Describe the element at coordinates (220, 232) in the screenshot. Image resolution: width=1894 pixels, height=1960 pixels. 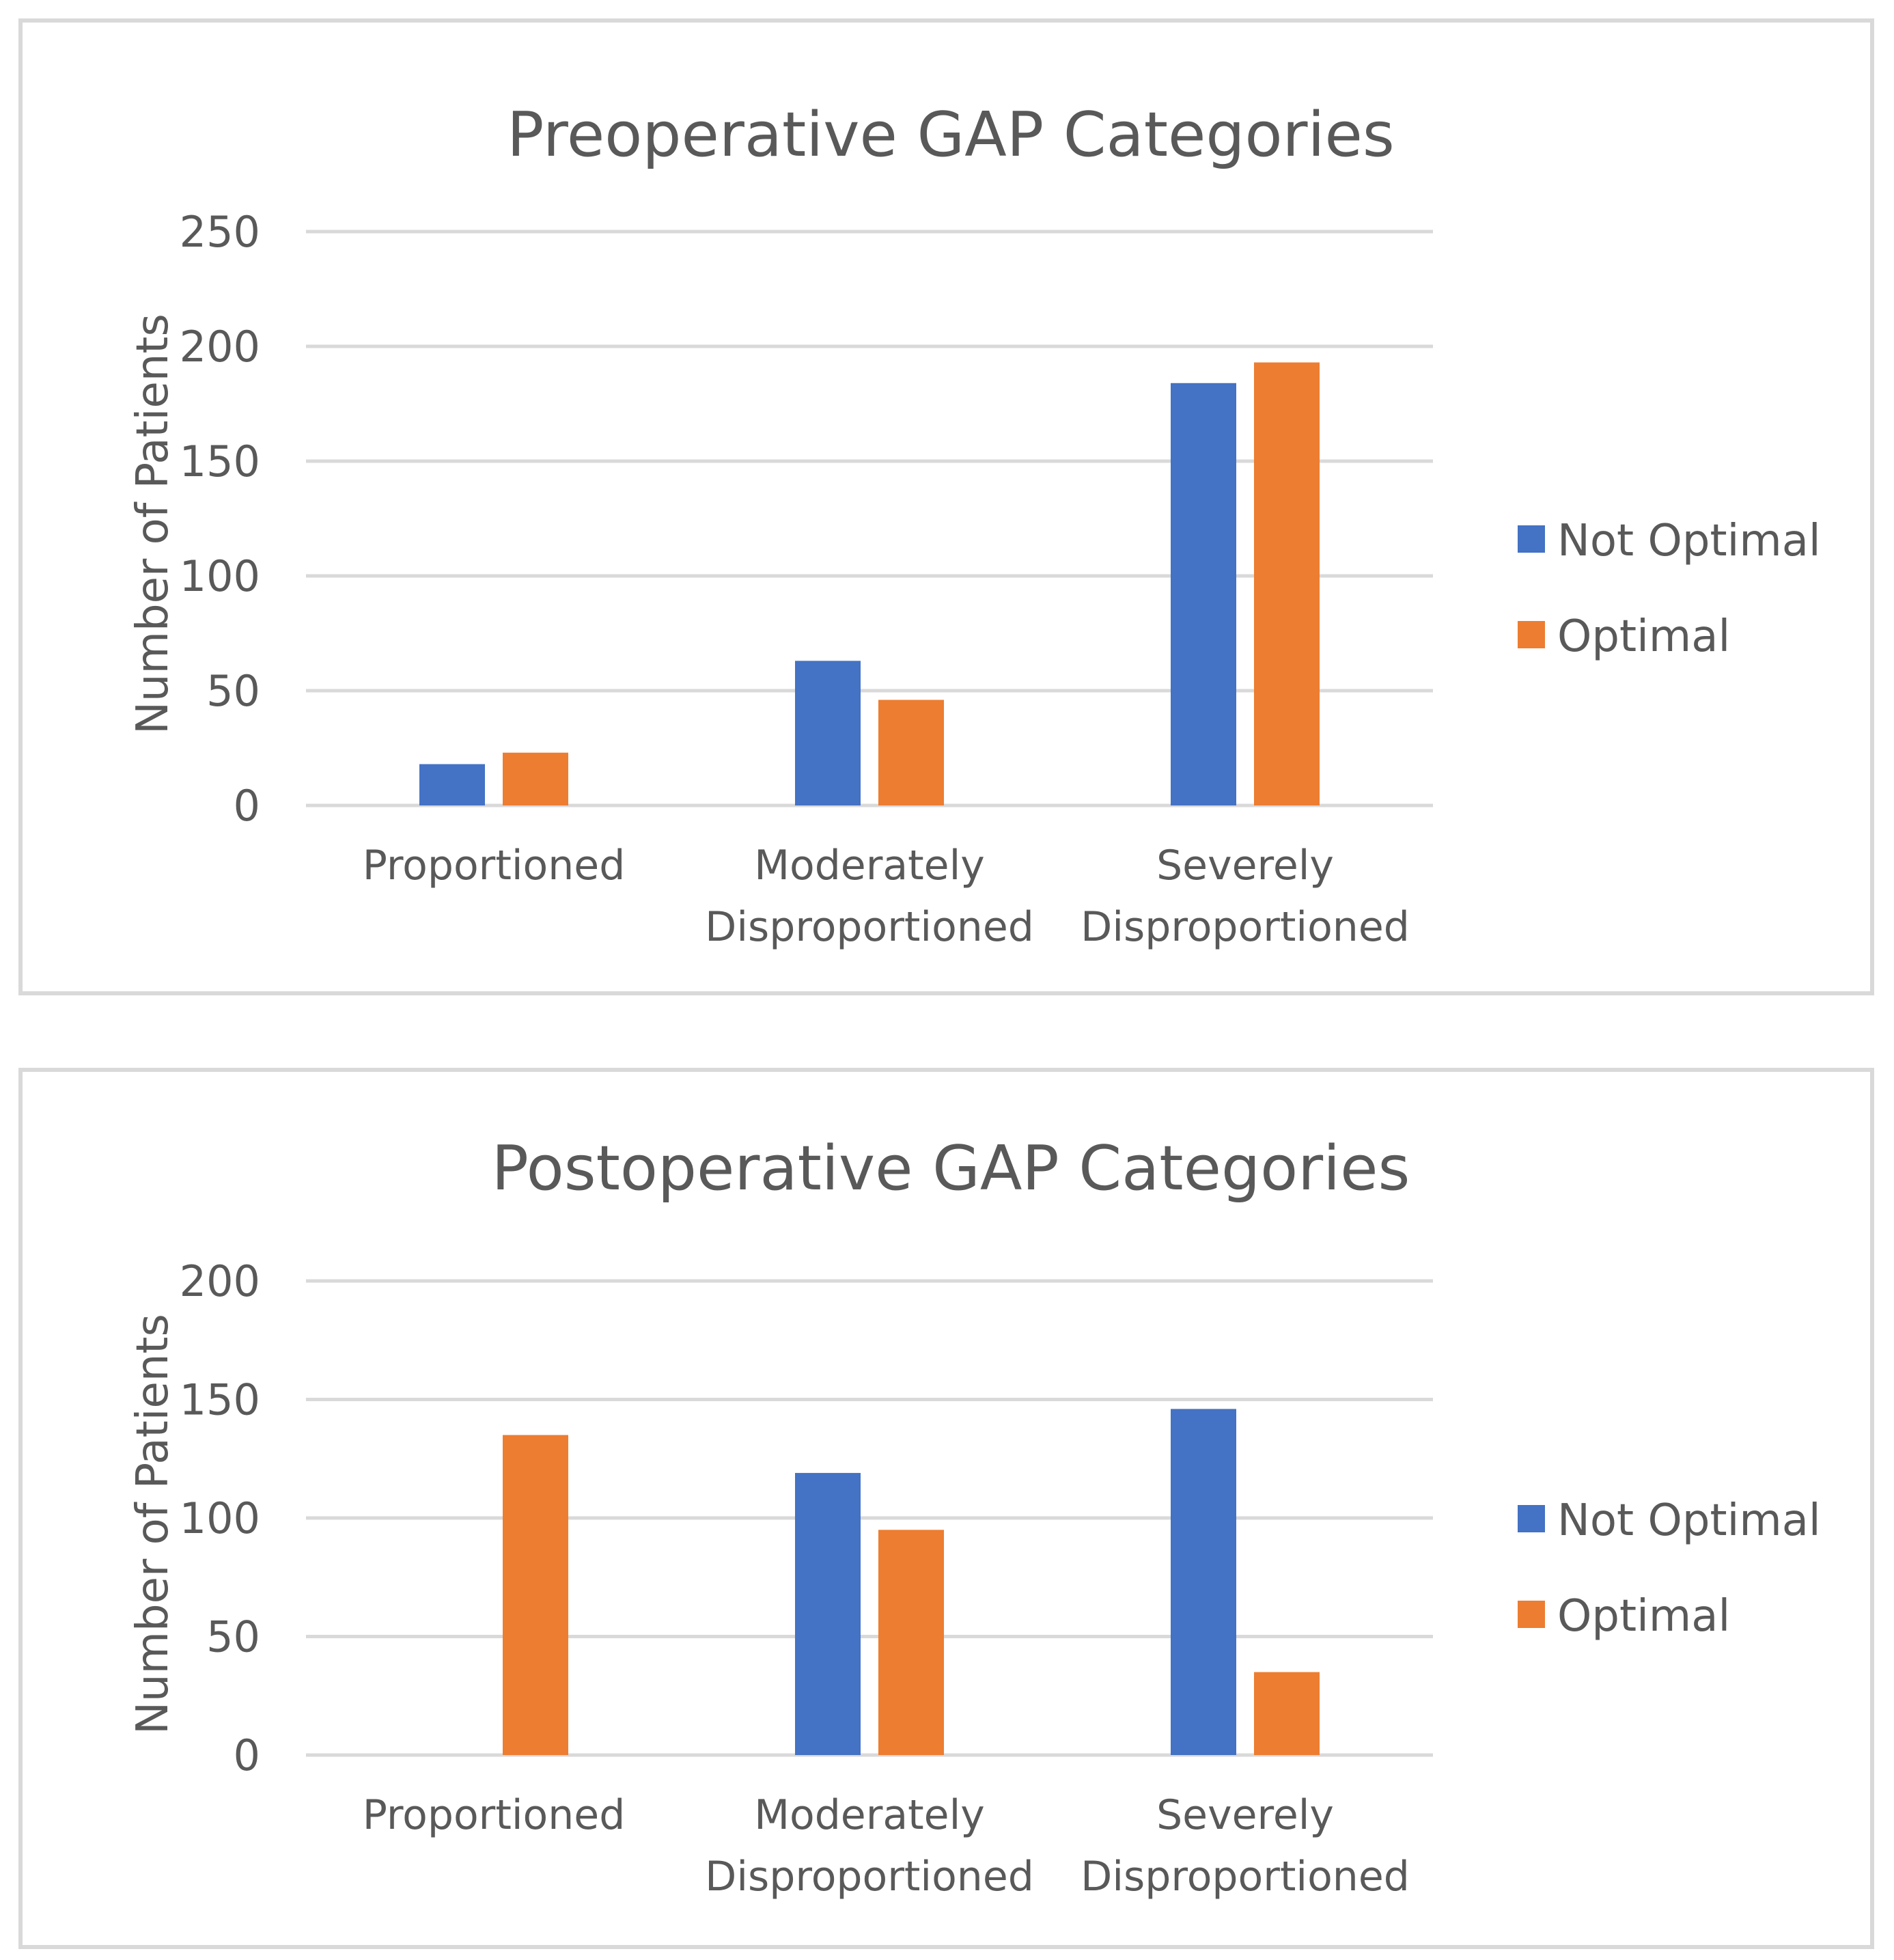
I see `y-tick-label: 250` at that location.